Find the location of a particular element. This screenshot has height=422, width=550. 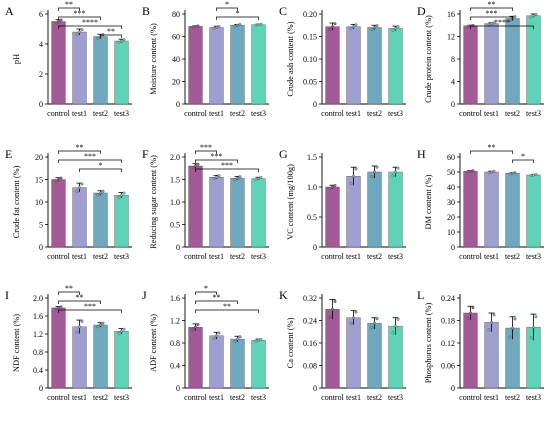

panel-letter: H is located at coordinates (421, 154).